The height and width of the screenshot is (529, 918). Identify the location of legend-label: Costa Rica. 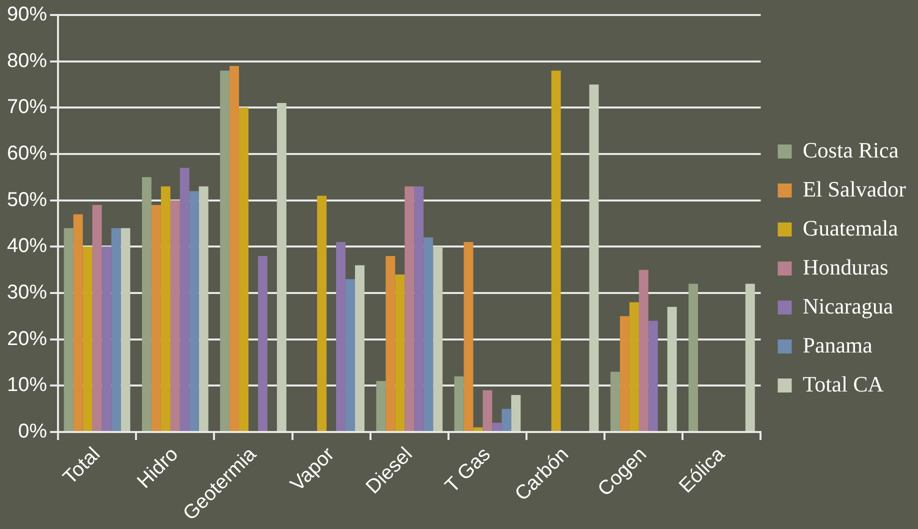
(850, 149).